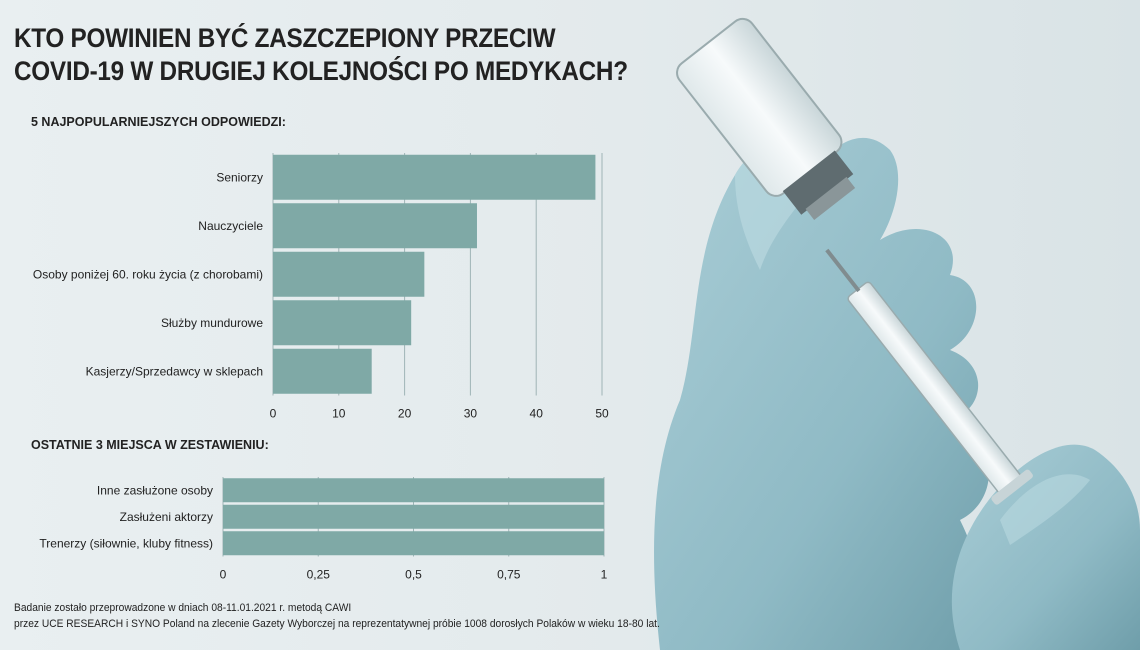 The width and height of the screenshot is (1140, 650). I want to click on category-label: Inne zasłużone osoby, so click(155, 490).